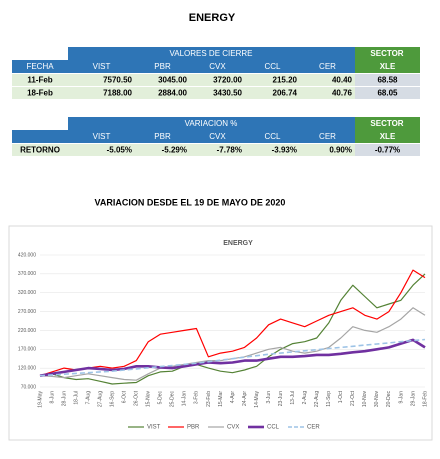 The image size is (440, 459). I want to click on legend-label: CER, so click(313, 428).